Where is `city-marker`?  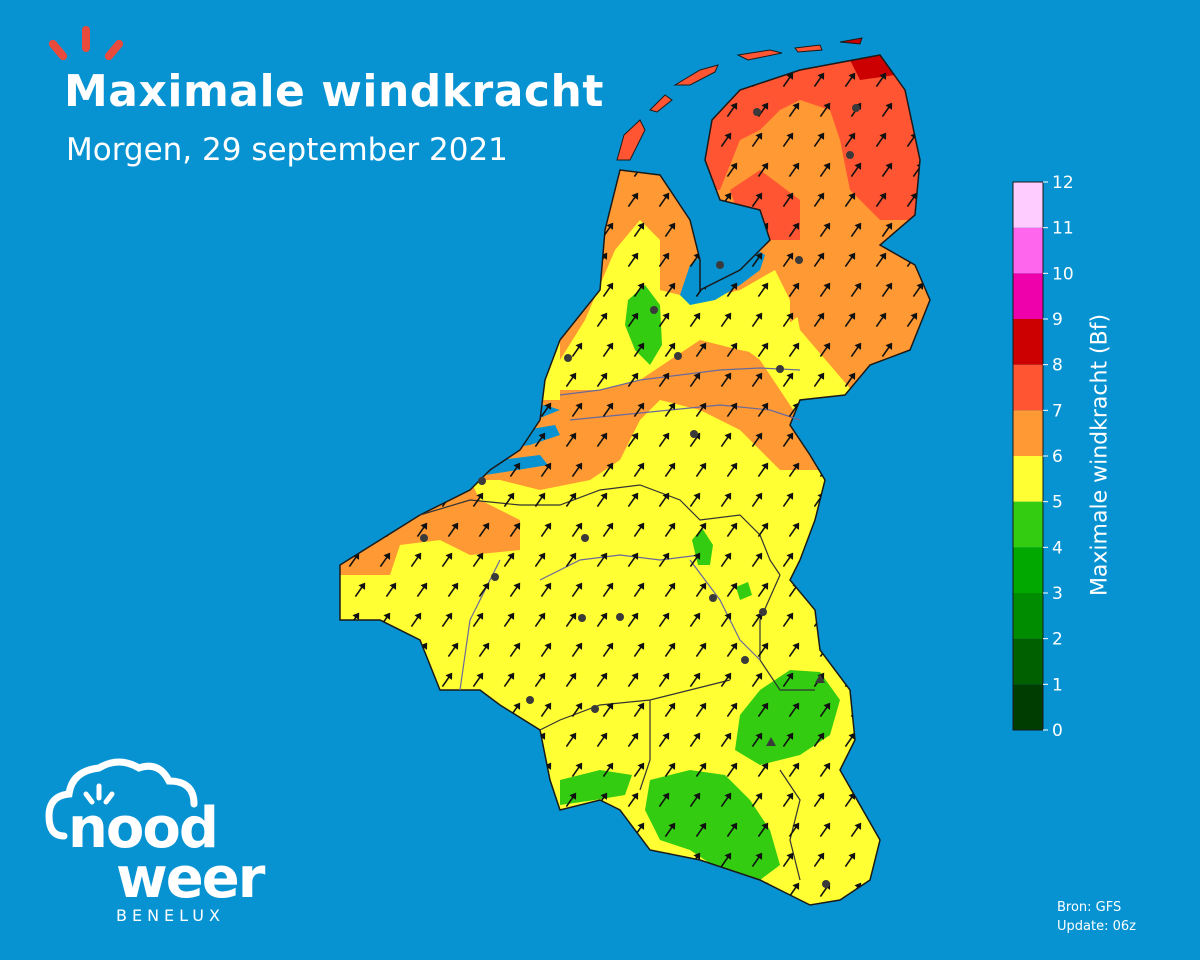
city-marker is located at coordinates (568, 358).